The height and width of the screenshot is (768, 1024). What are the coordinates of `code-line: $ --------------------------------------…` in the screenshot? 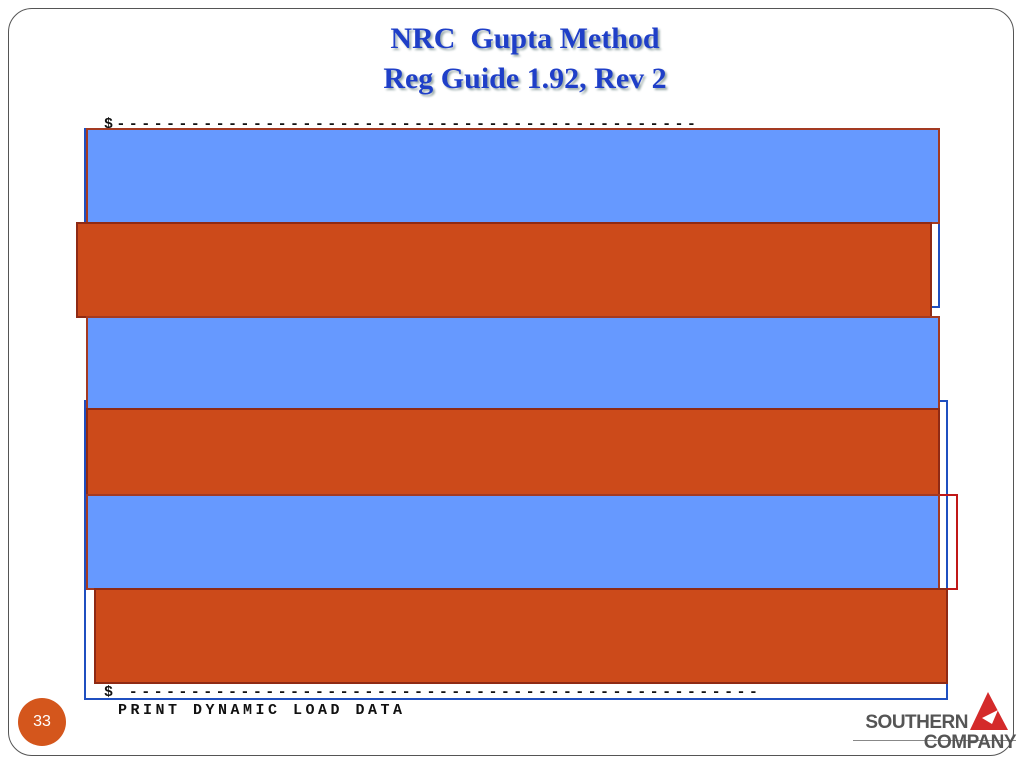 It's located at (433, 692).